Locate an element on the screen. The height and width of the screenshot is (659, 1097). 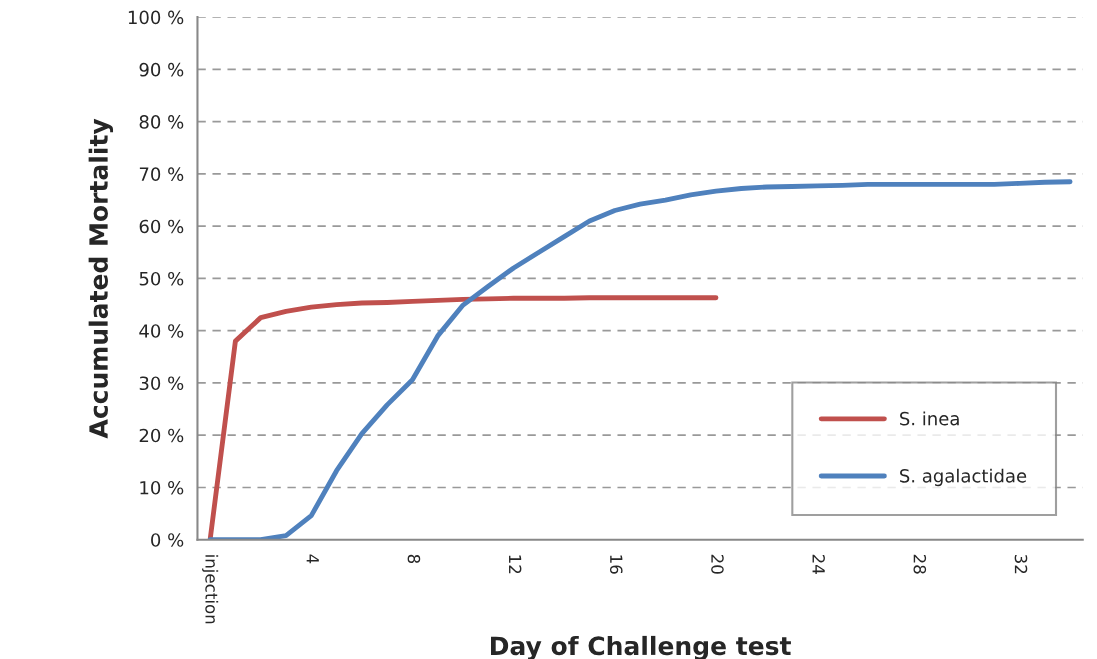
legend-label: S. inea is located at coordinates (929, 418).